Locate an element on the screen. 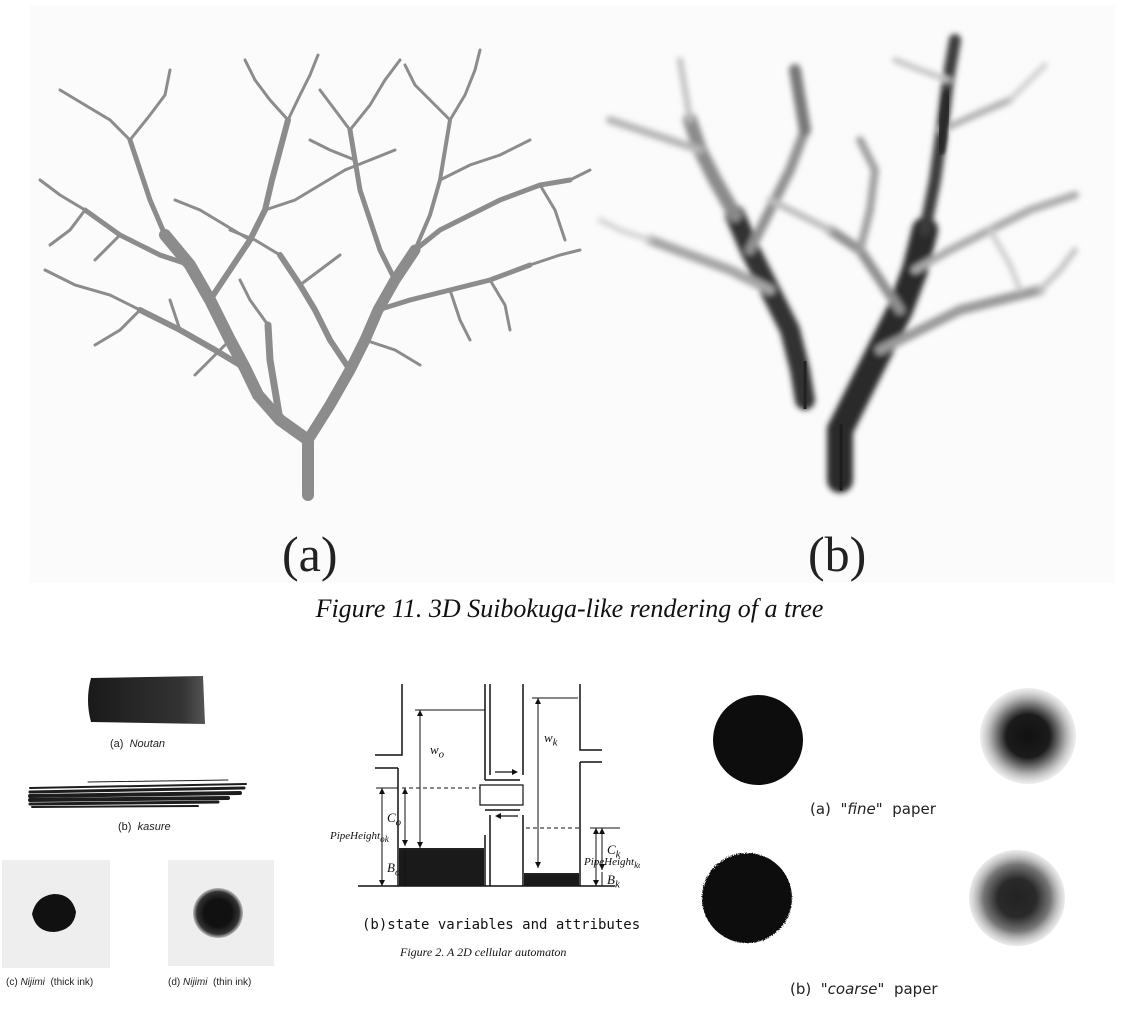  panel-a-label: (a) is located at coordinates (310, 554).